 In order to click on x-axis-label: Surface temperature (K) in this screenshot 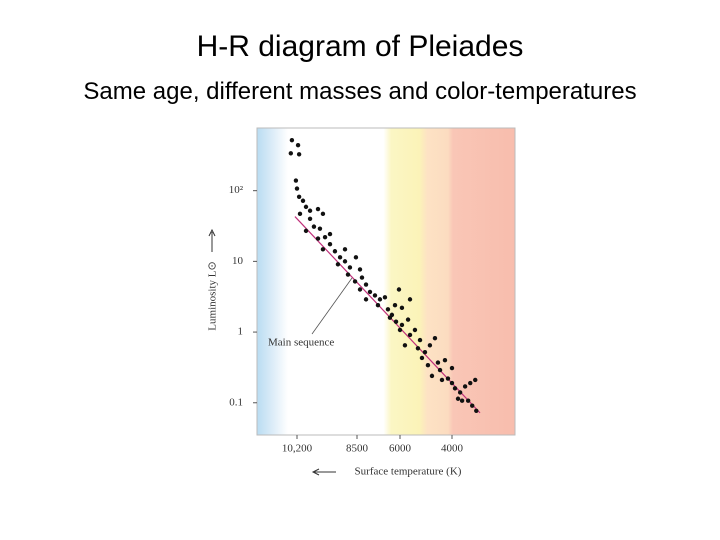, I will do `click(408, 472)`.